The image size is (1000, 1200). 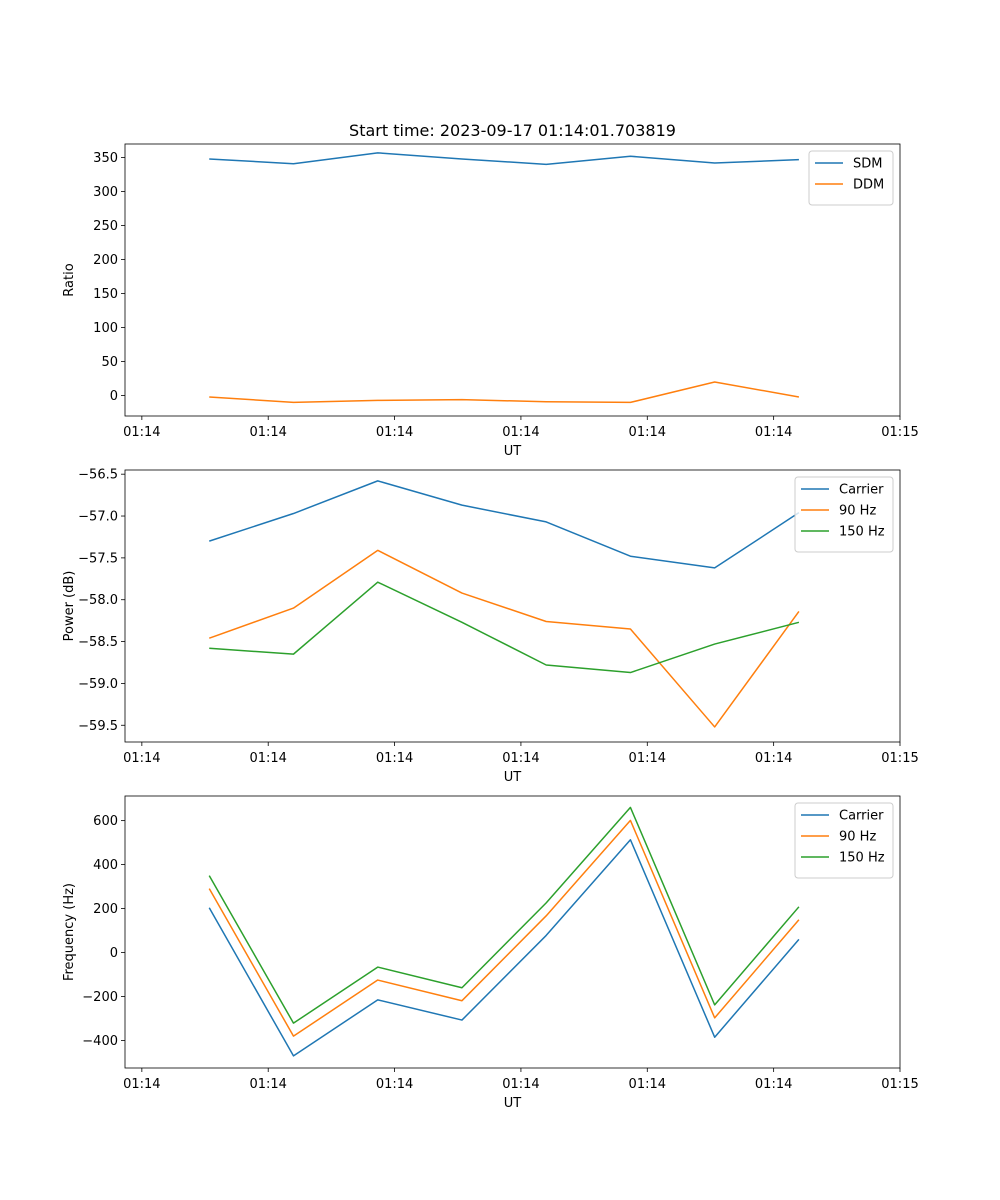 What do you see at coordinates (100, 997) in the screenshot?
I see `y-tick-label: −200` at bounding box center [100, 997].